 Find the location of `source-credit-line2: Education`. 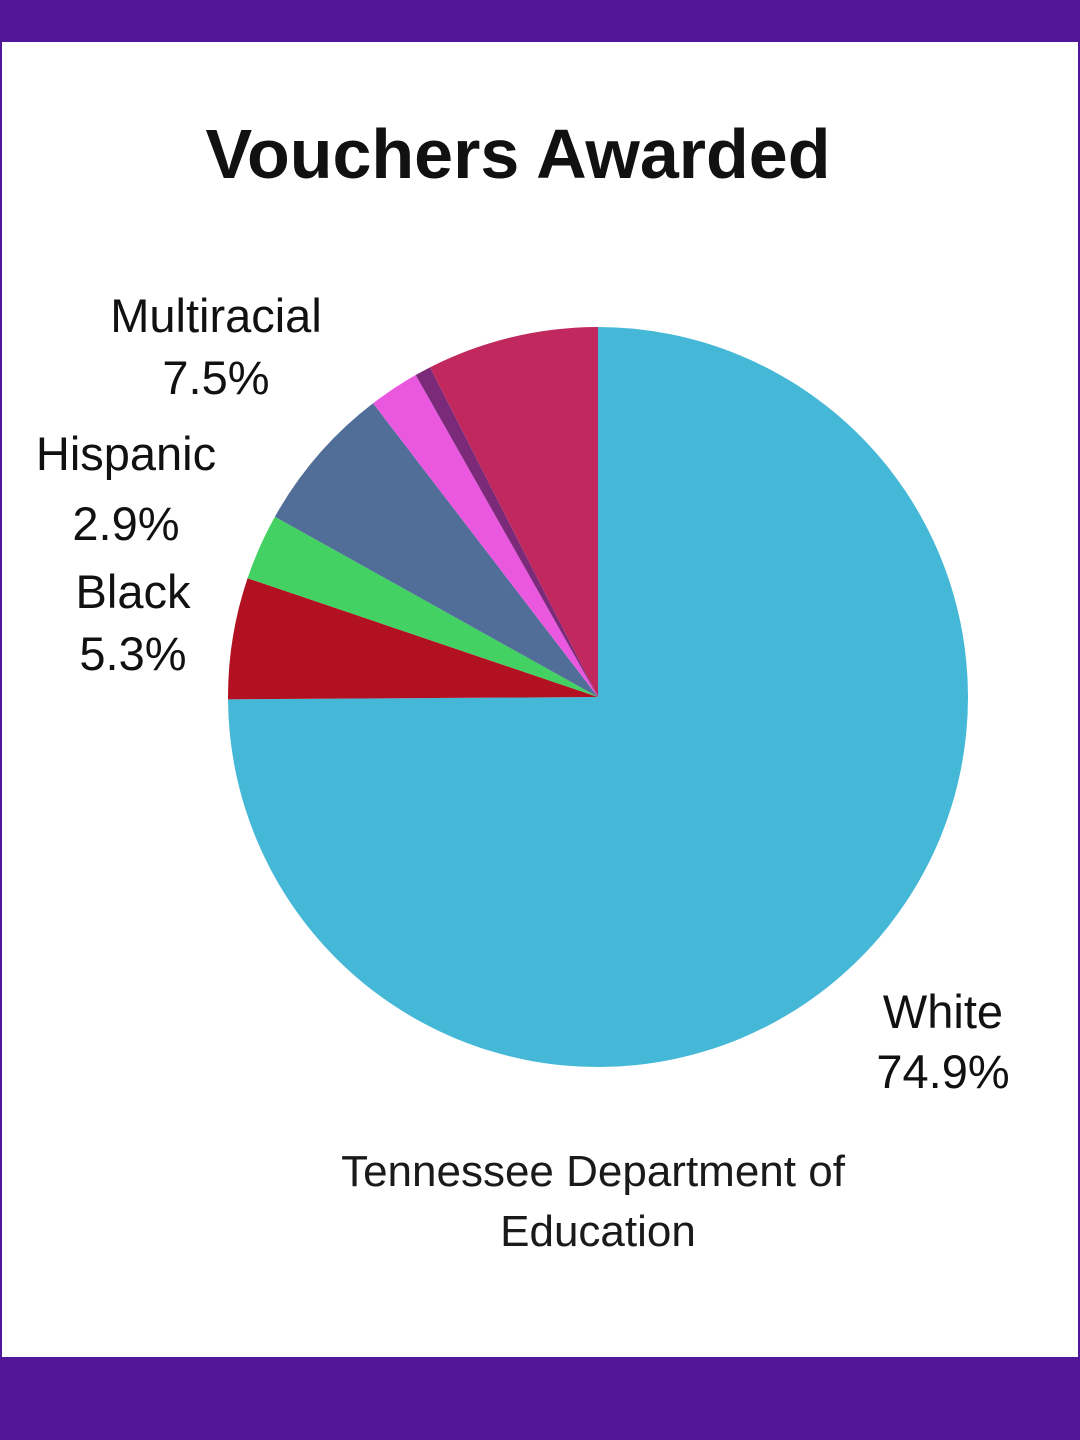

source-credit-line2: Education is located at coordinates (598, 1231).